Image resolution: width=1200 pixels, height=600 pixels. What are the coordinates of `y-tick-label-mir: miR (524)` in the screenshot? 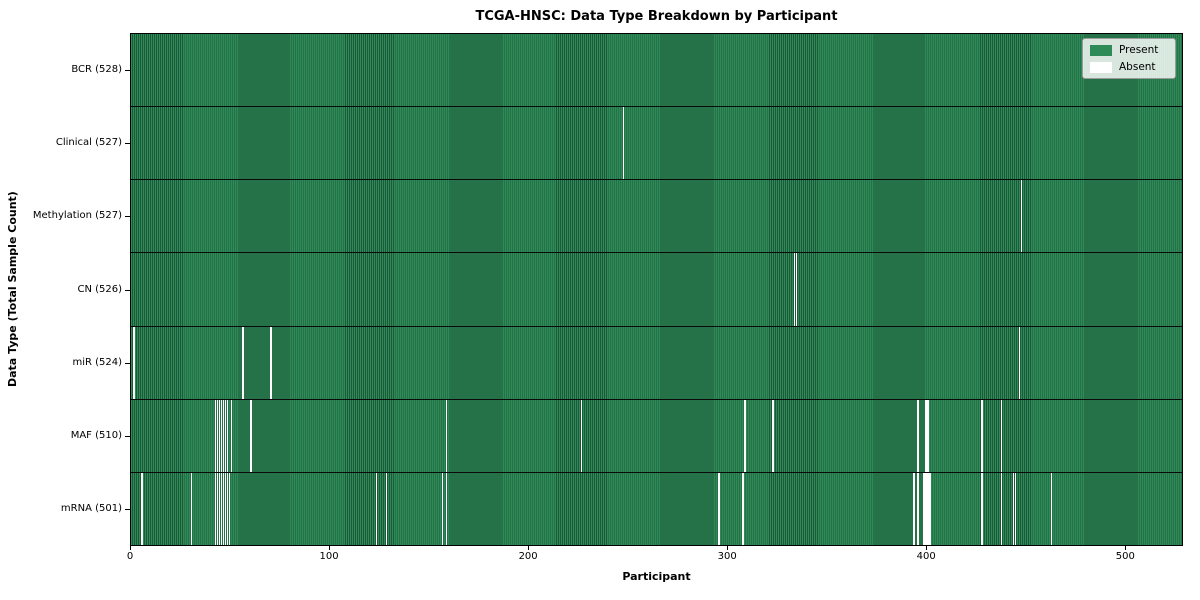 It's located at (97, 362).